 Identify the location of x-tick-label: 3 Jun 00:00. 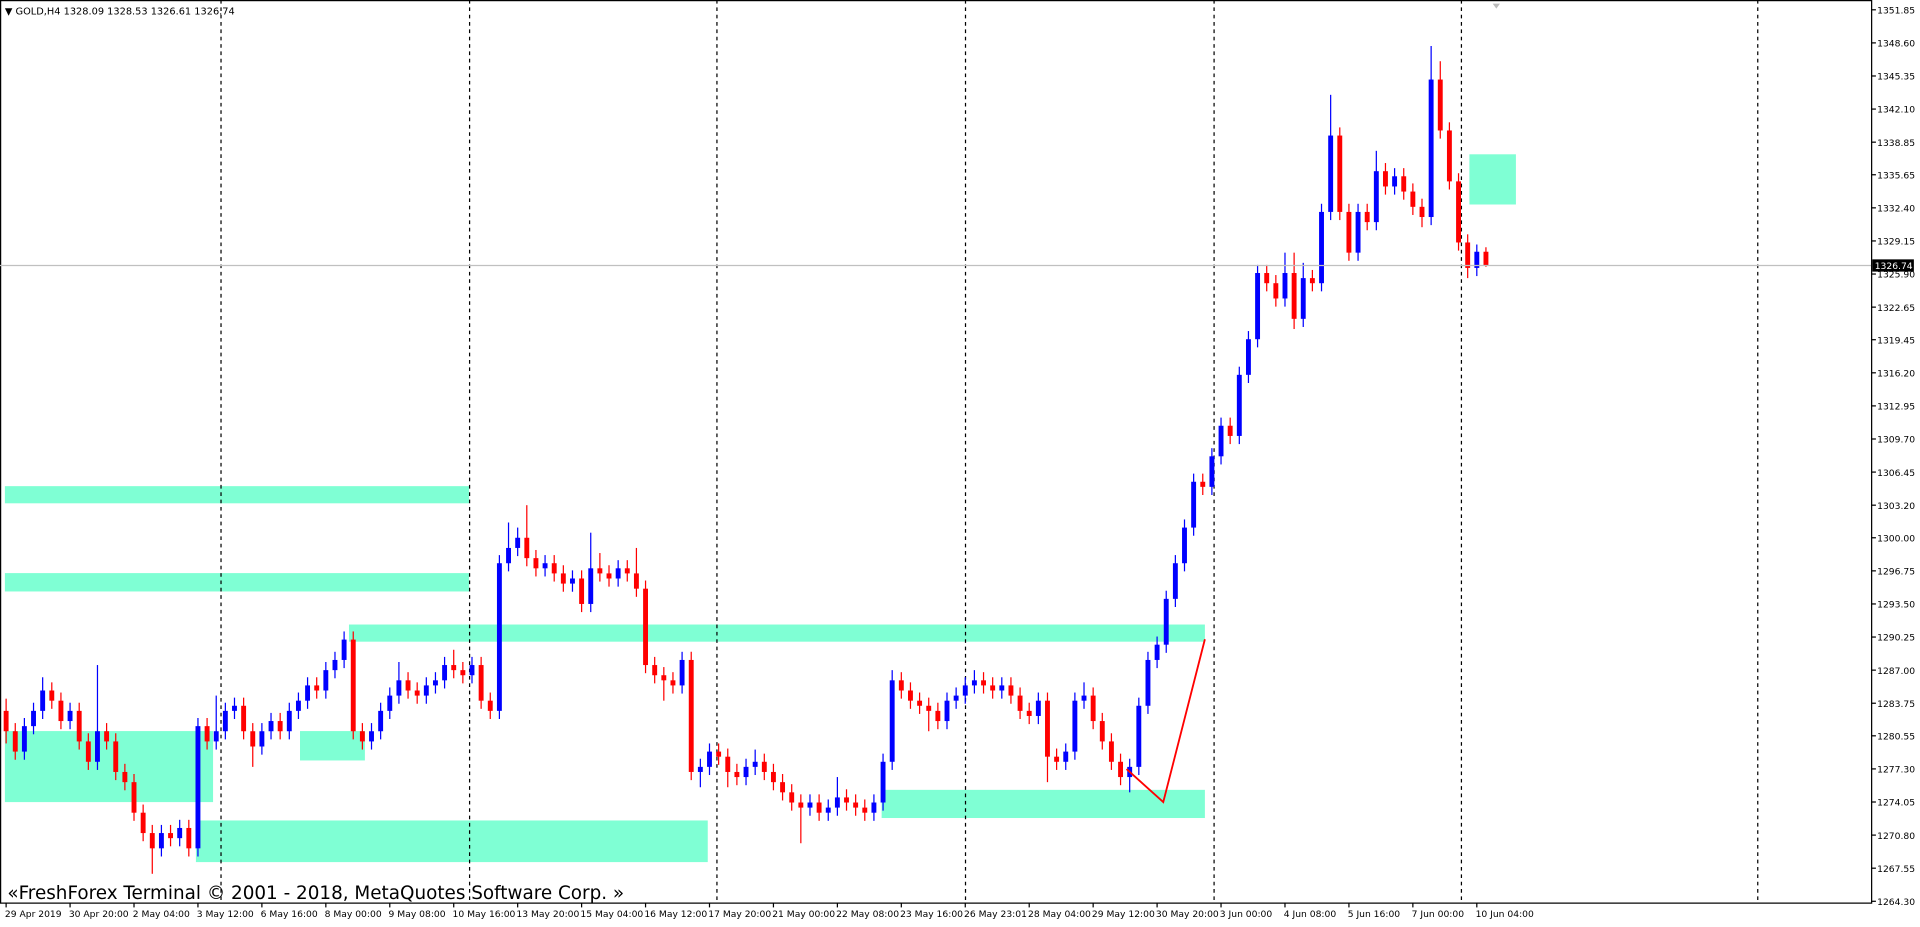
(1246, 914).